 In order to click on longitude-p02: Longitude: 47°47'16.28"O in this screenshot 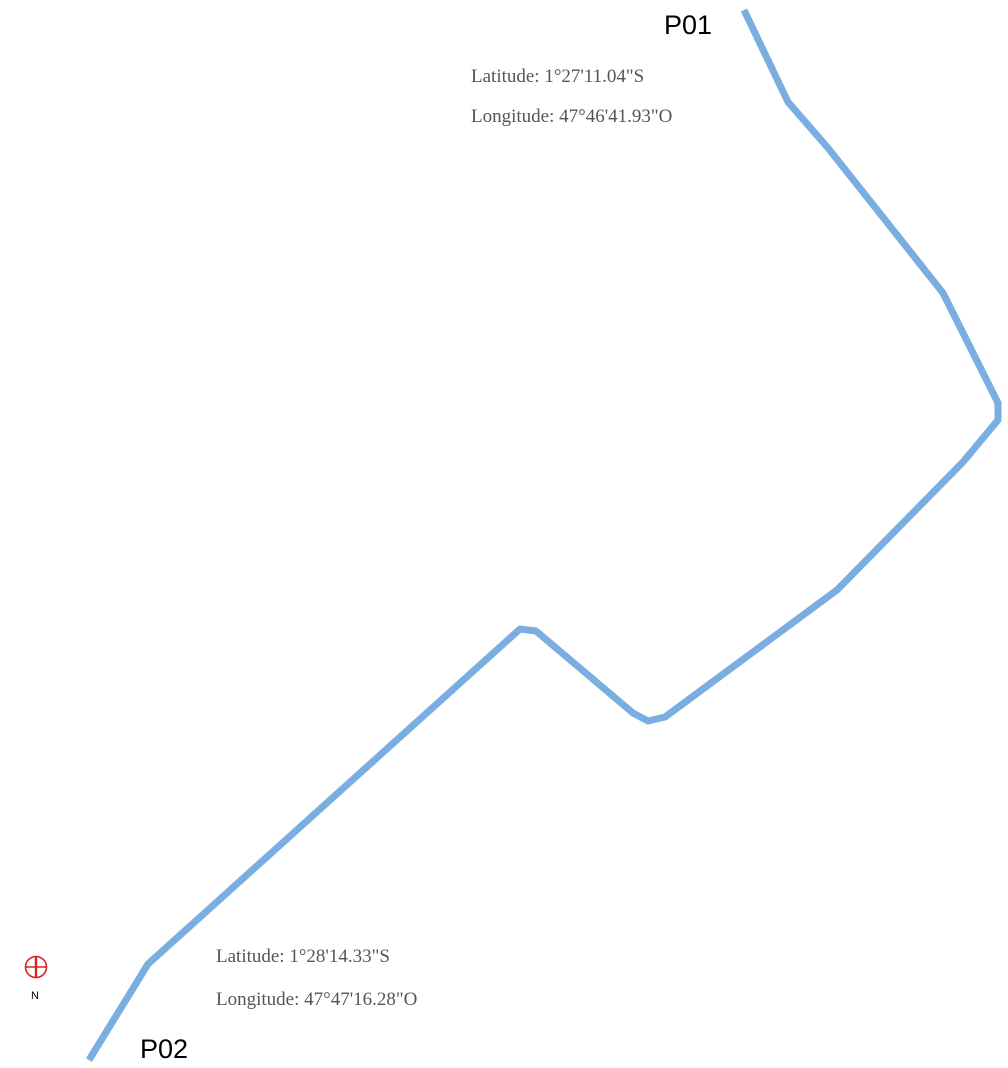, I will do `click(317, 999)`.